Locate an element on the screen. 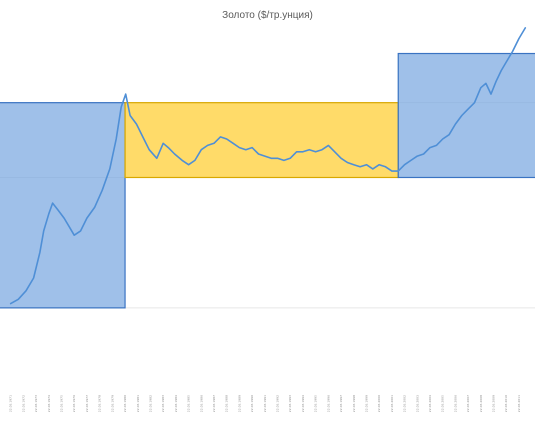 The image size is (535, 431). x-tick-label: 22.03.1983 is located at coordinates (163, 403).